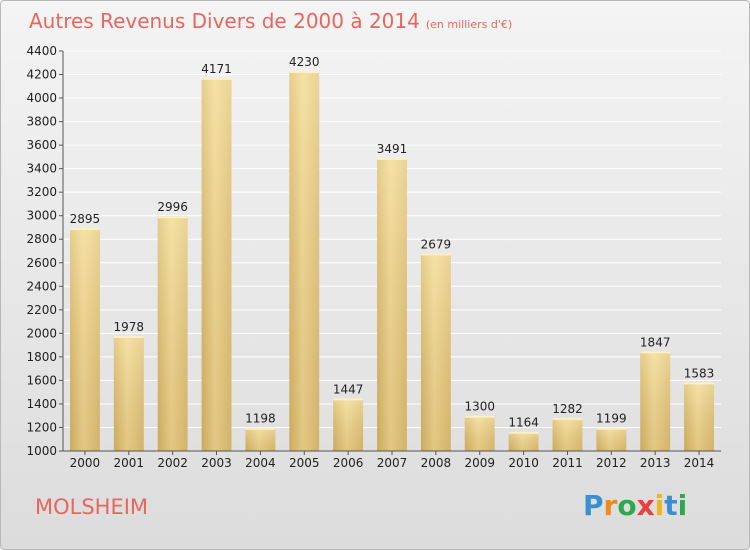  I want to click on data-label-2012: 1199, so click(611, 419).